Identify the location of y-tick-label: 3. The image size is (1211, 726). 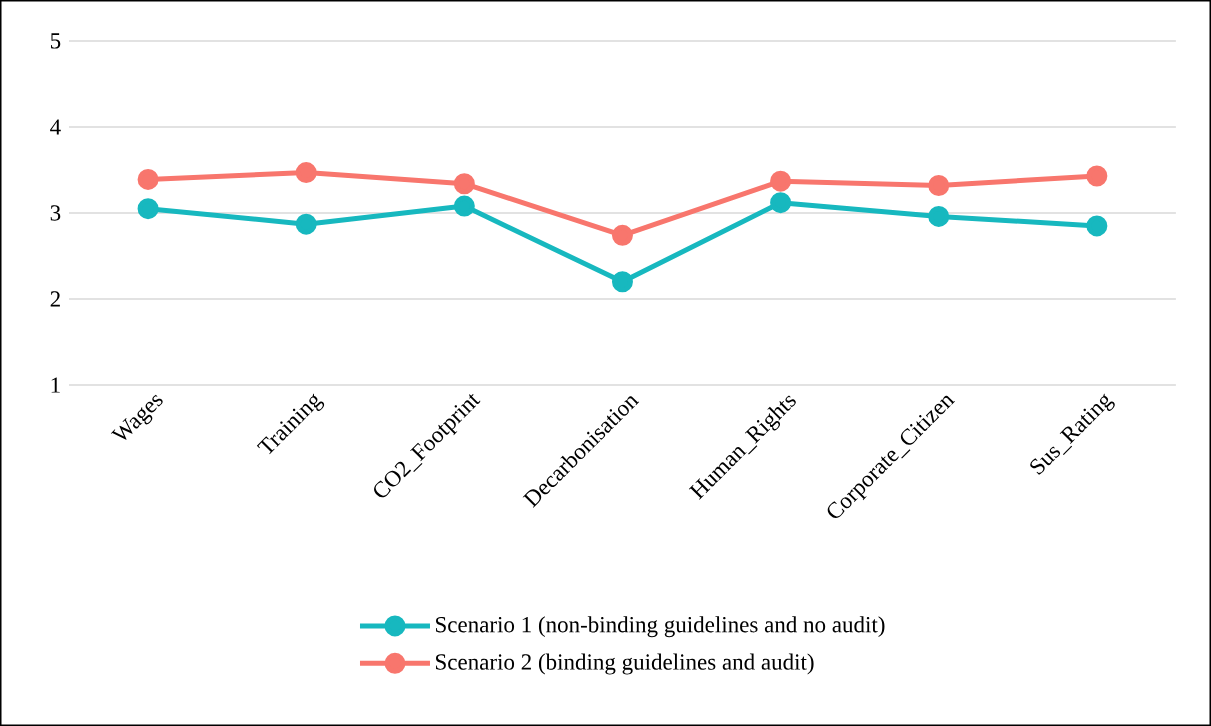
(55, 213).